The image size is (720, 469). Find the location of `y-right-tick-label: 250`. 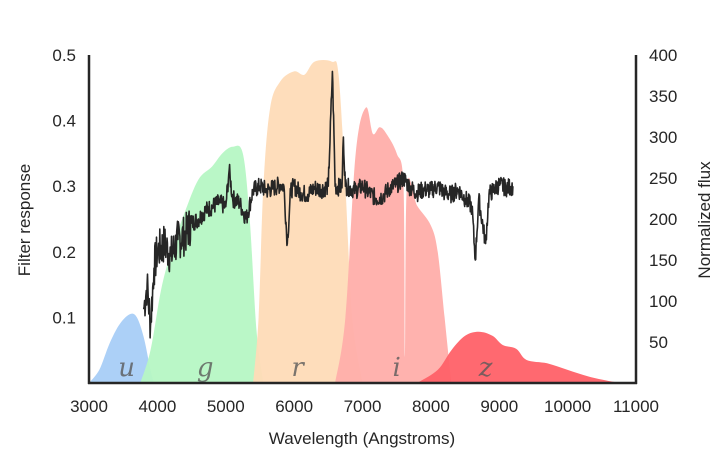

y-right-tick-label: 250 is located at coordinates (663, 178).